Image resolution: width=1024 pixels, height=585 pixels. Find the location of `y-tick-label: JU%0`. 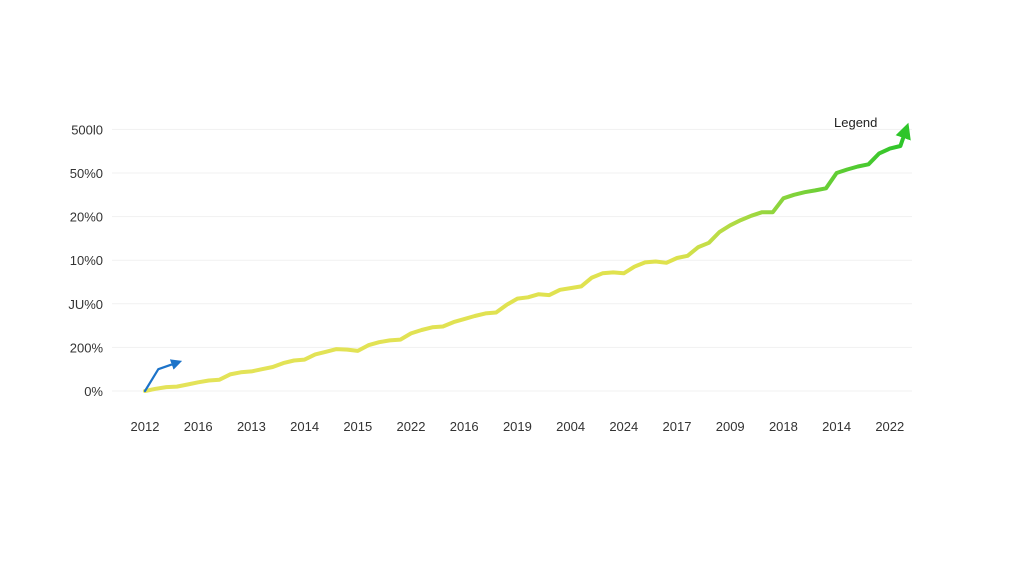

y-tick-label: JU%0 is located at coordinates (85, 304).